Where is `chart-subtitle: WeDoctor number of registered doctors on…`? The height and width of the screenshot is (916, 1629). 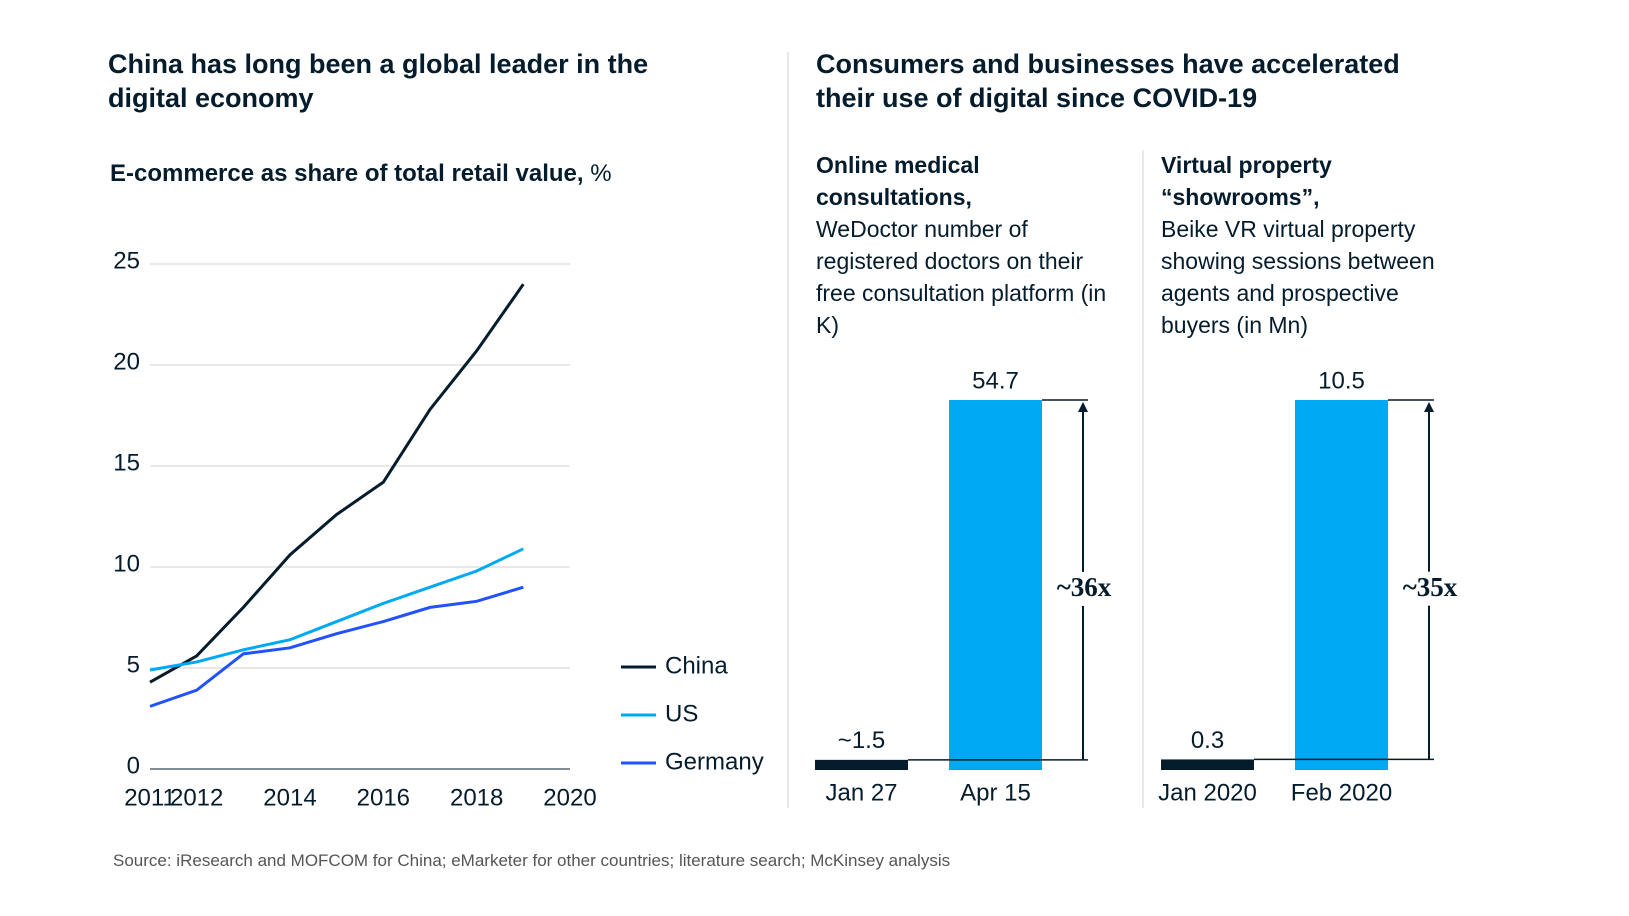
chart-subtitle: WeDoctor number of registered doctors on… is located at coordinates (961, 277).